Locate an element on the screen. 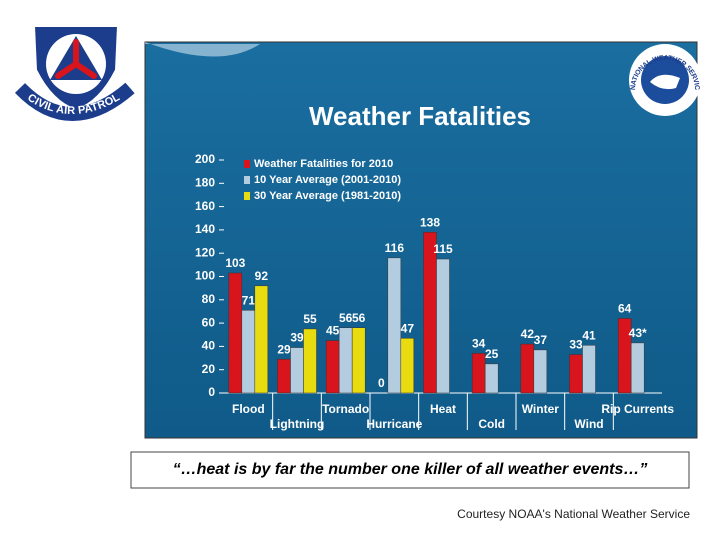  x-tick-label: Winter is located at coordinates (541, 409).